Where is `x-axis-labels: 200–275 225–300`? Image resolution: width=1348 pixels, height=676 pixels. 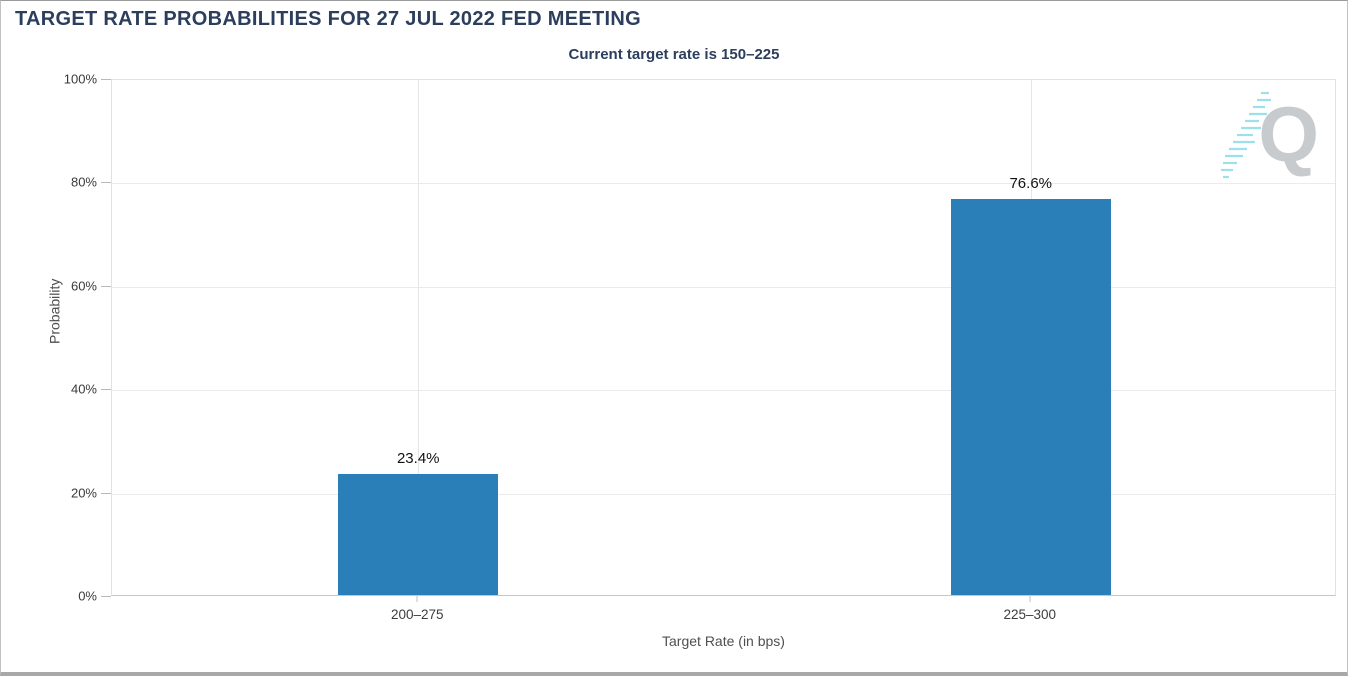
x-axis-labels: 200–275 225–300 is located at coordinates (723, 616).